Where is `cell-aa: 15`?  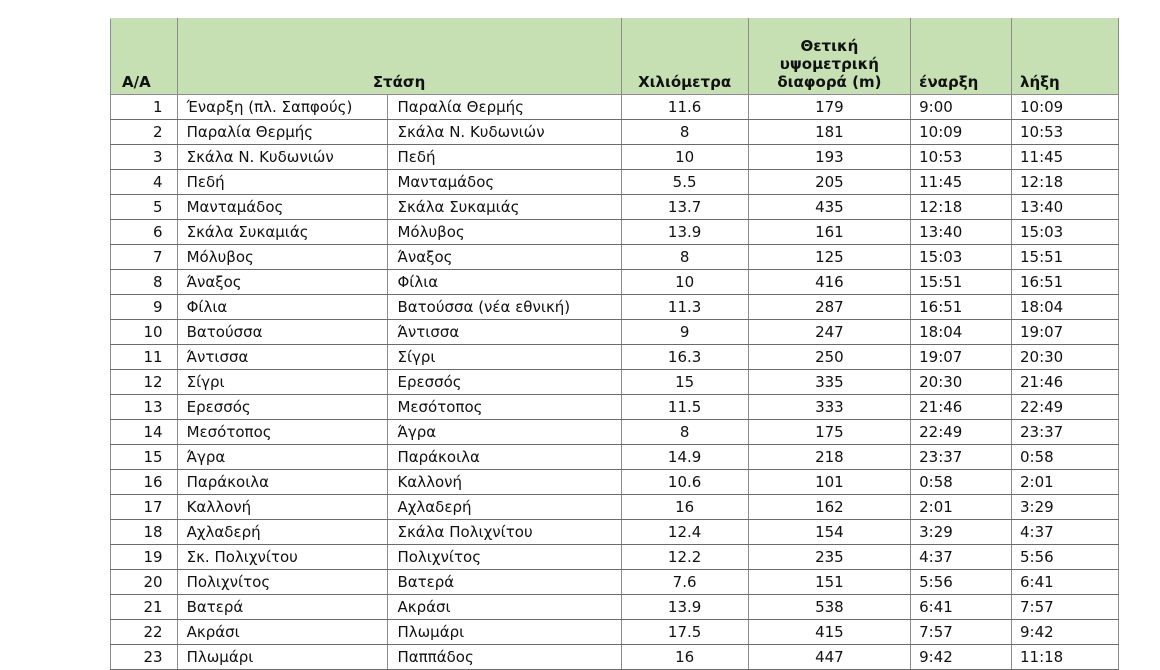
cell-aa: 15 is located at coordinates (144, 457).